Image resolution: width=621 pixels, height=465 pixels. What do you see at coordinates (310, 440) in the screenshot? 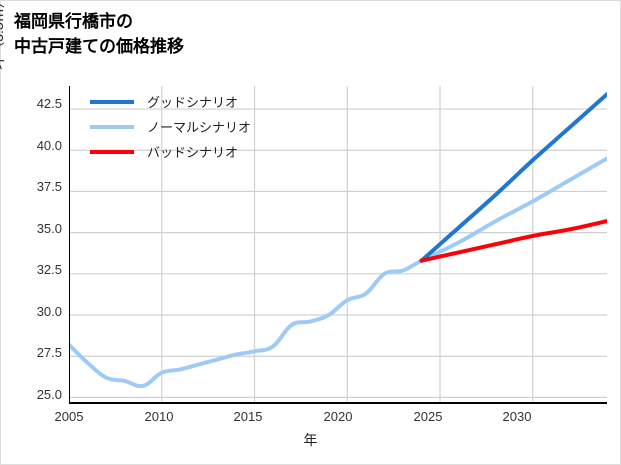
I see `x-axis-label: 年` at bounding box center [310, 440].